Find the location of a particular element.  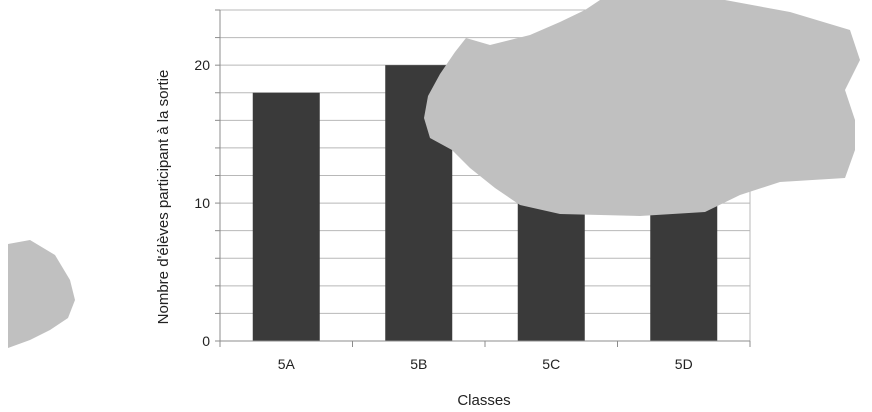

bar-5a is located at coordinates (286, 216).